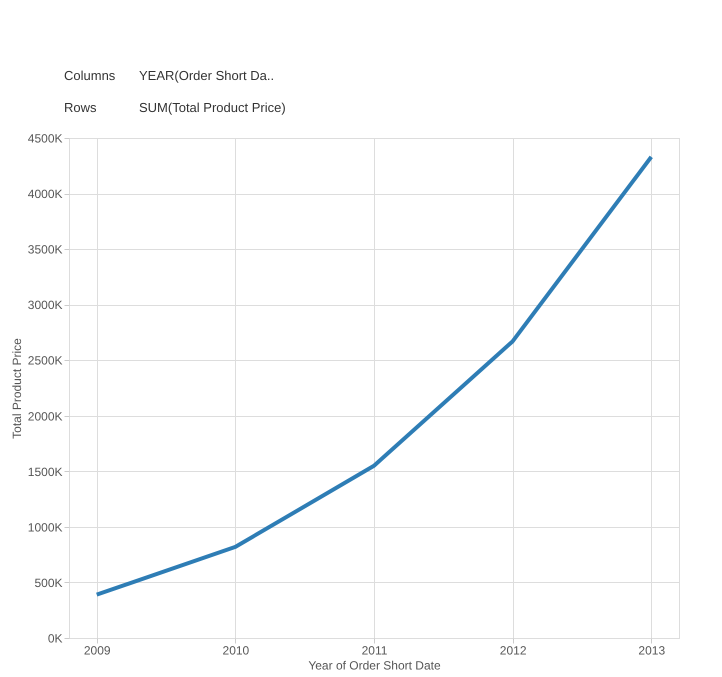 This screenshot has width=722, height=677. Describe the element at coordinates (45, 471) in the screenshot. I see `y-tick-label: 1500K` at that location.